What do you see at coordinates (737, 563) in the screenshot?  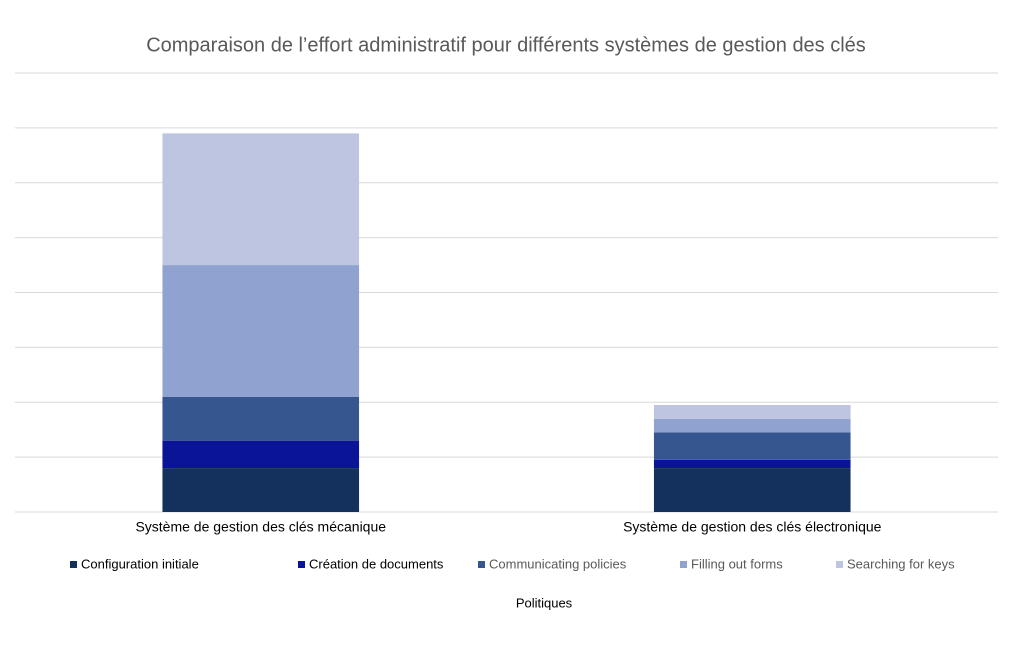 I see `legend-label: Filling out forms` at bounding box center [737, 563].